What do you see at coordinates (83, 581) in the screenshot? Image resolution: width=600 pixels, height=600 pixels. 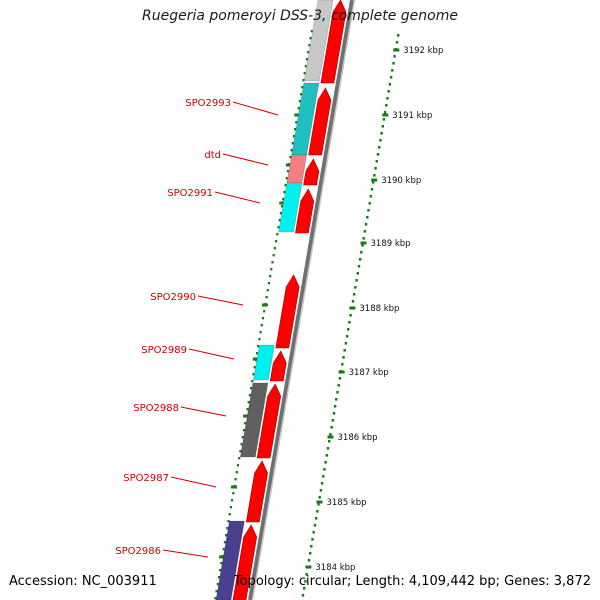 I see `accession-text: Accession: NC_003911` at bounding box center [83, 581].